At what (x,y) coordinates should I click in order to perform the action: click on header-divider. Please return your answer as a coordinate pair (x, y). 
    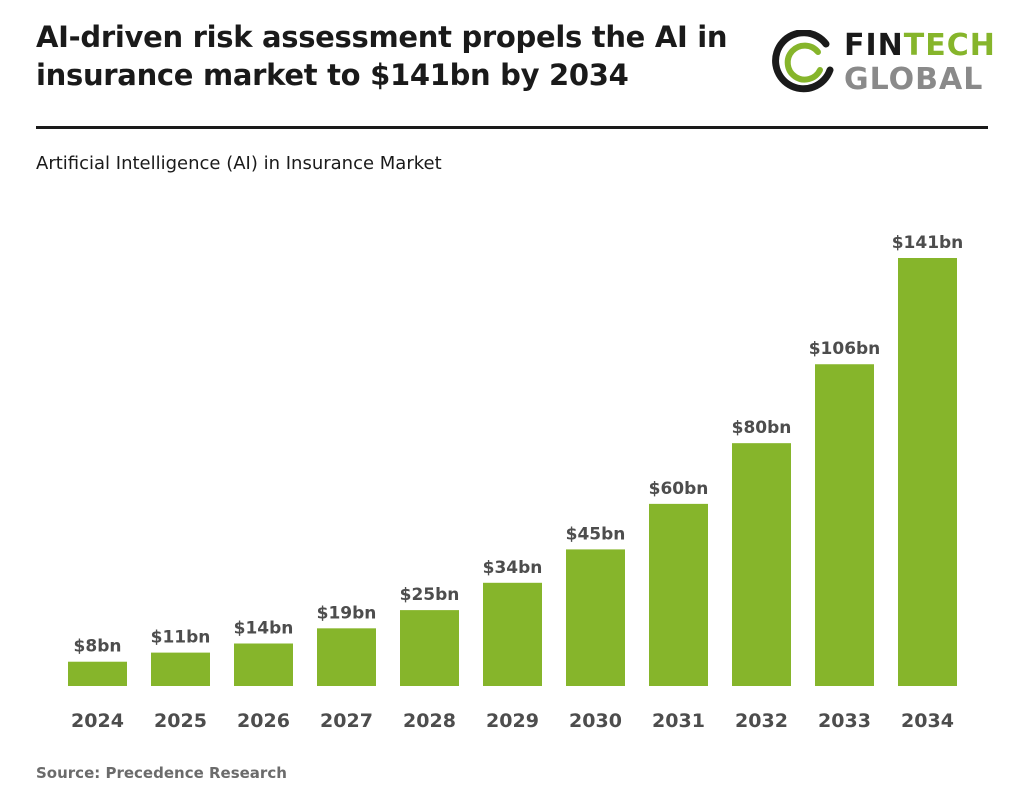
    Looking at the image, I should click on (512, 127).